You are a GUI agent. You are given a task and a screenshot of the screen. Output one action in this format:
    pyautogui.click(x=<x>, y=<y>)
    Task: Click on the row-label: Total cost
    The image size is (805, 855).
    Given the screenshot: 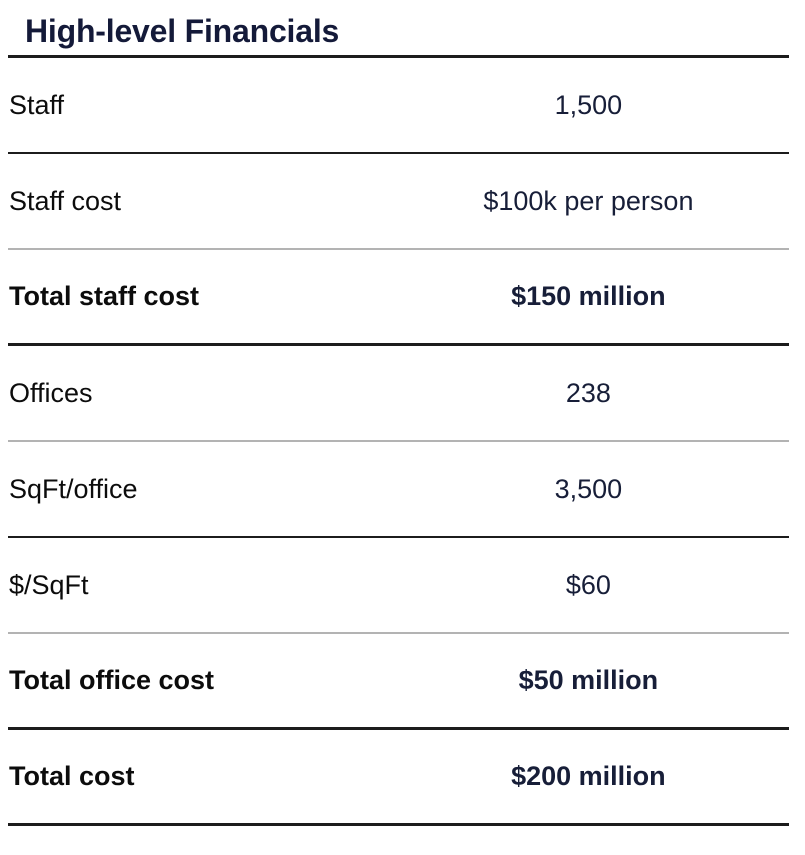 What is the action you would take?
    pyautogui.click(x=72, y=776)
    